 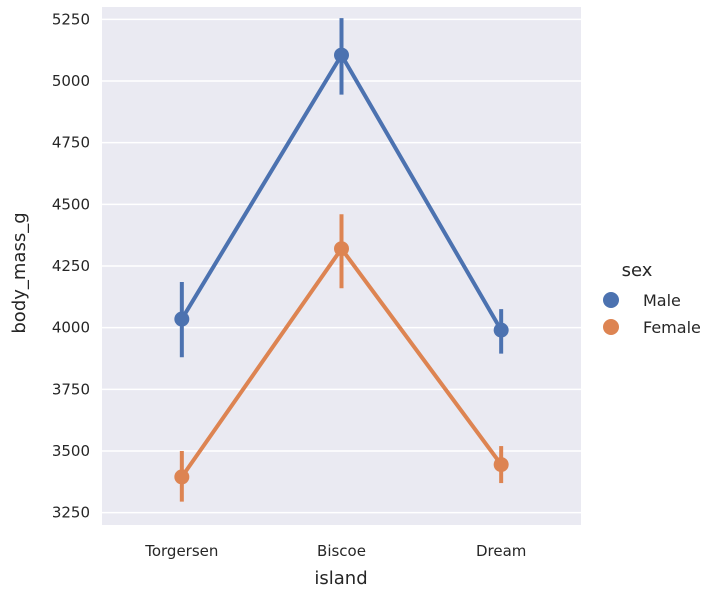 I want to click on legend-title: sex, so click(x=637, y=270).